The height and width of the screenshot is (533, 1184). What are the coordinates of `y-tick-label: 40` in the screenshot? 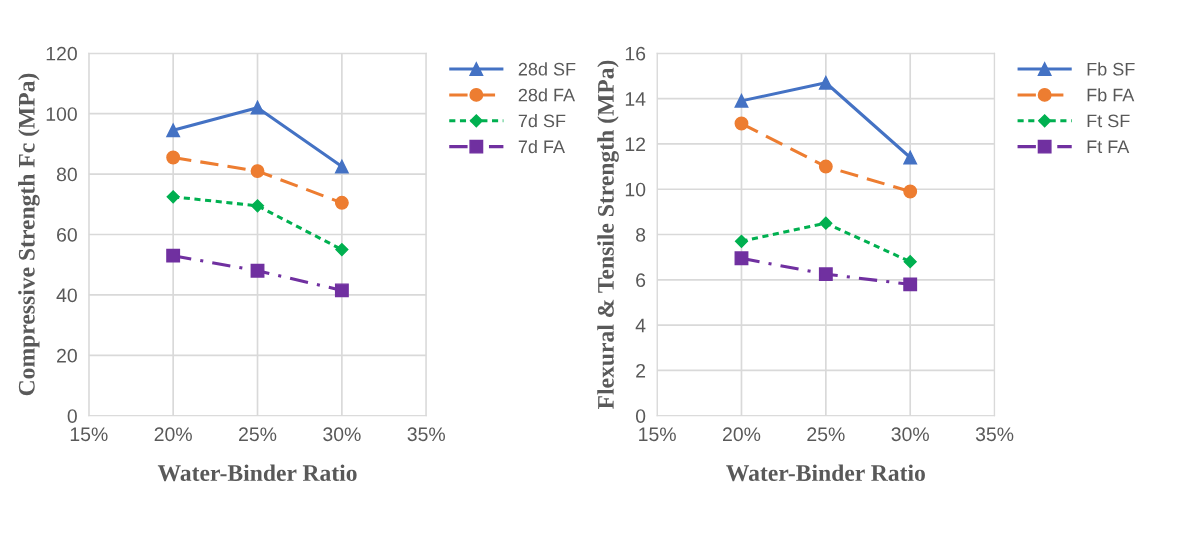 It's located at (66, 295).